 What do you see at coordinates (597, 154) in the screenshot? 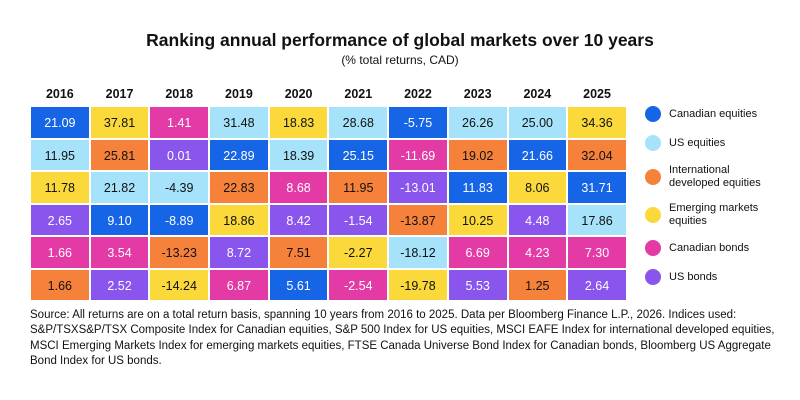
I see `return-cell: 32.04` at bounding box center [597, 154].